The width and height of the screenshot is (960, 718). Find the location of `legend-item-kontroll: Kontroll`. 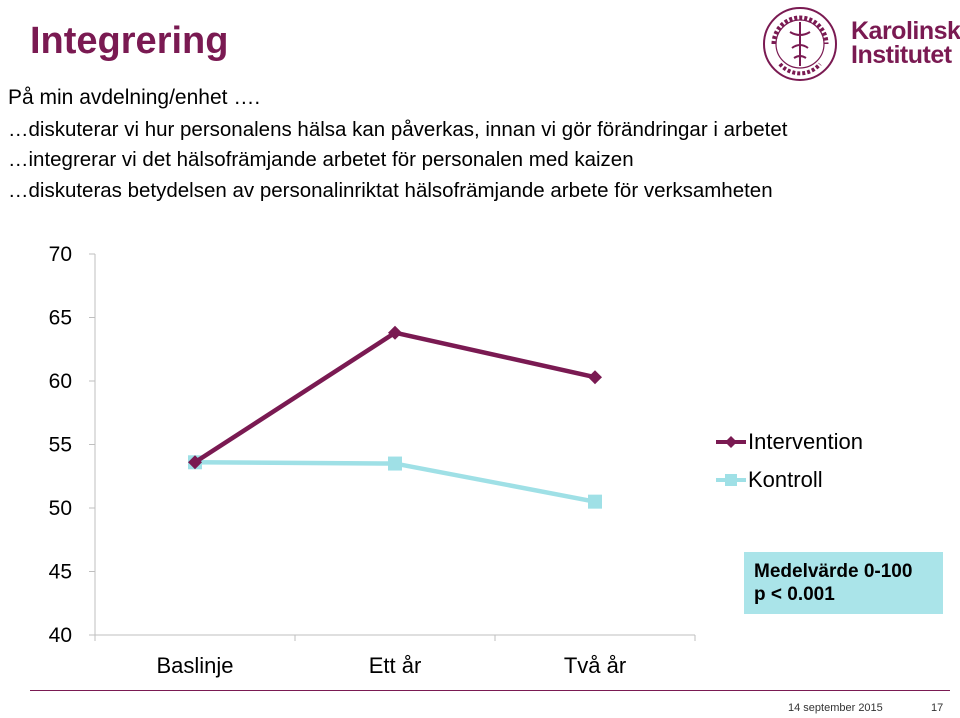

legend-item-kontroll: Kontroll is located at coordinates (788, 481).